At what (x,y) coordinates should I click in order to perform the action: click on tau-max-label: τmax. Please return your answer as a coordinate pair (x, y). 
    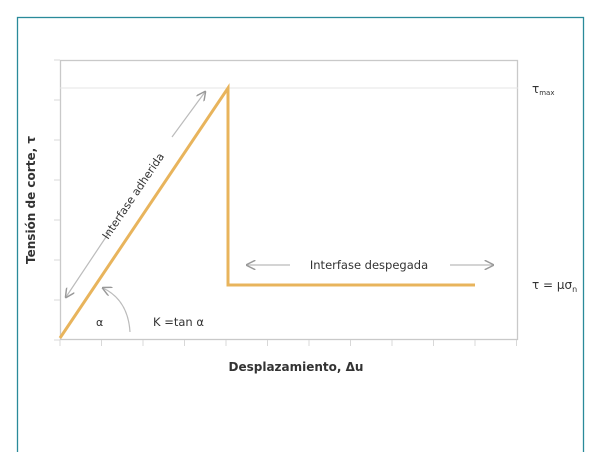
    Looking at the image, I should click on (543, 89).